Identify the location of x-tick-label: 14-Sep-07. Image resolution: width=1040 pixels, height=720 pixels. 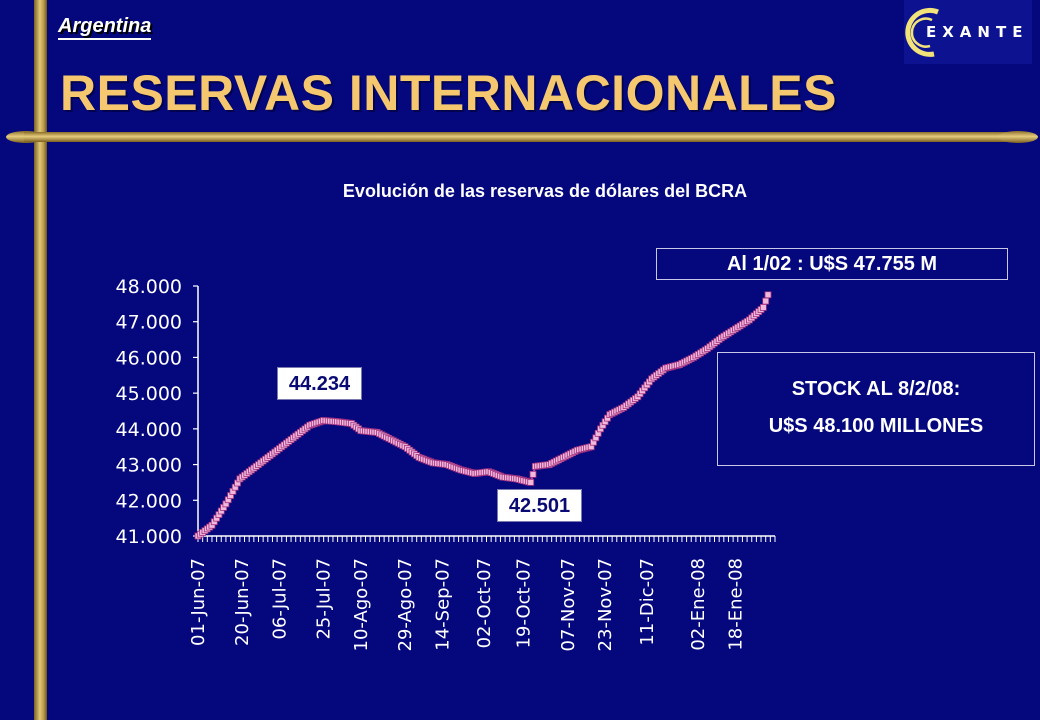
(442, 604).